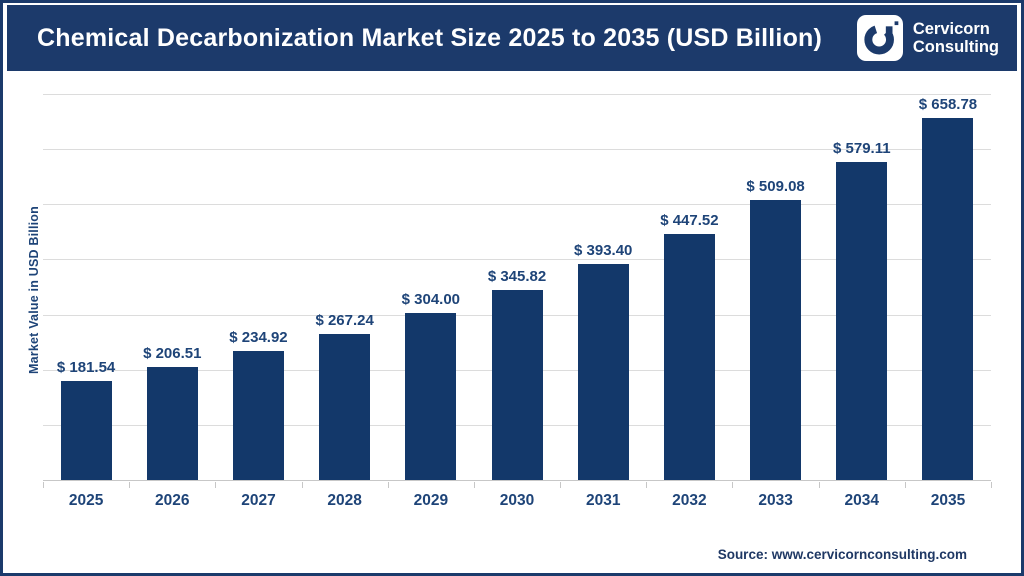 Image resolution: width=1024 pixels, height=576 pixels. I want to click on x-axis-label-2031: 2031, so click(603, 500).